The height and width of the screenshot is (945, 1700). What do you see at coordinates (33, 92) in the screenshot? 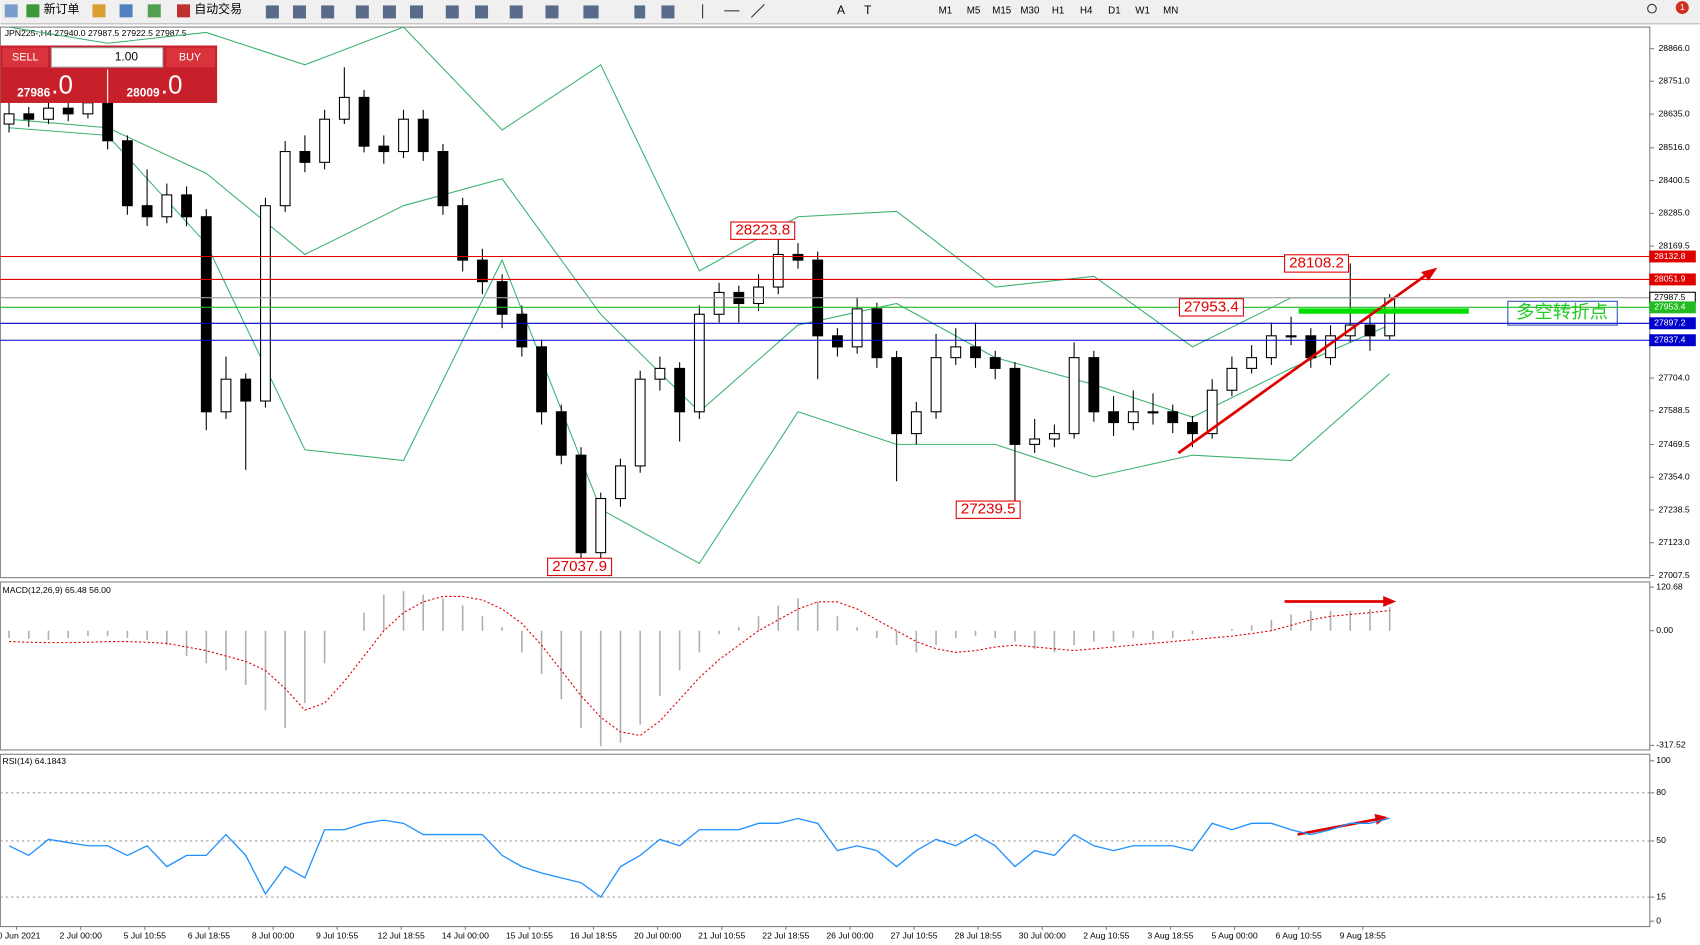
I see `sell-price: 27986` at bounding box center [33, 92].